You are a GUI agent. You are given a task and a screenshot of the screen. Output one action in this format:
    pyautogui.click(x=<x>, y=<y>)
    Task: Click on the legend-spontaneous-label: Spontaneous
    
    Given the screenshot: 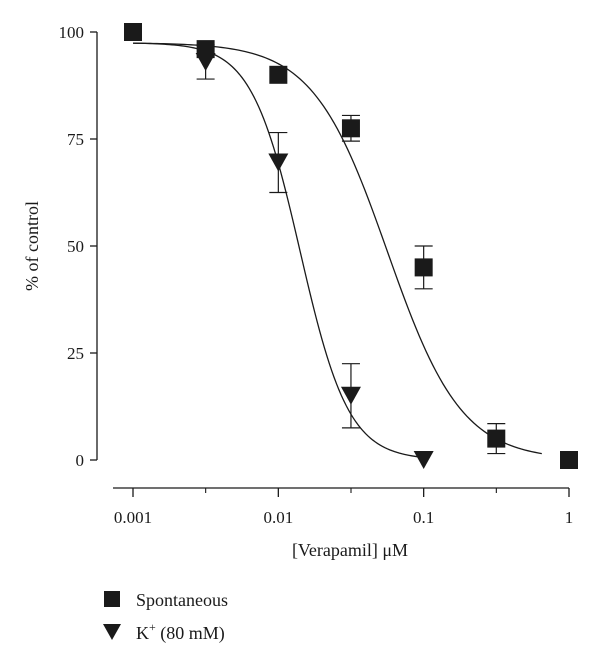 What is the action you would take?
    pyautogui.click(x=182, y=600)
    